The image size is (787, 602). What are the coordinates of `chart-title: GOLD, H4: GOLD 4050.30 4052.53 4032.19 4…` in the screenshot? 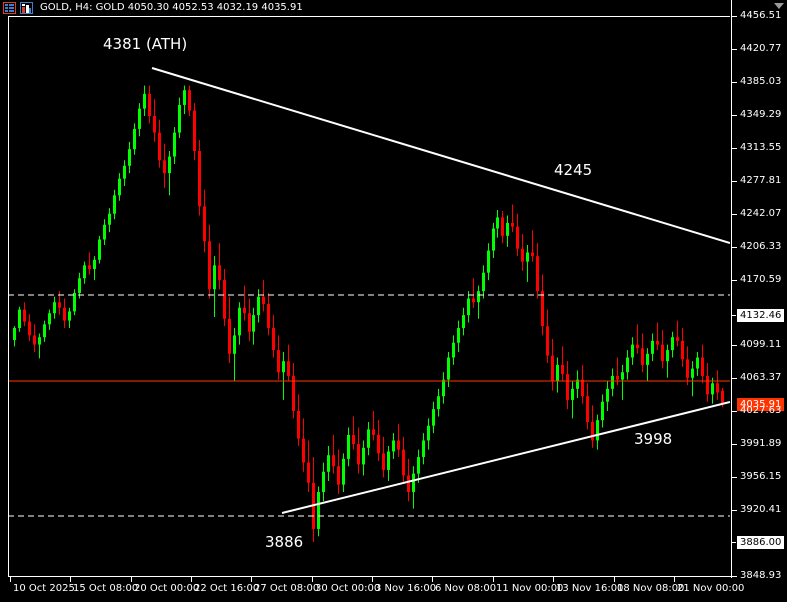 It's located at (171, 7).